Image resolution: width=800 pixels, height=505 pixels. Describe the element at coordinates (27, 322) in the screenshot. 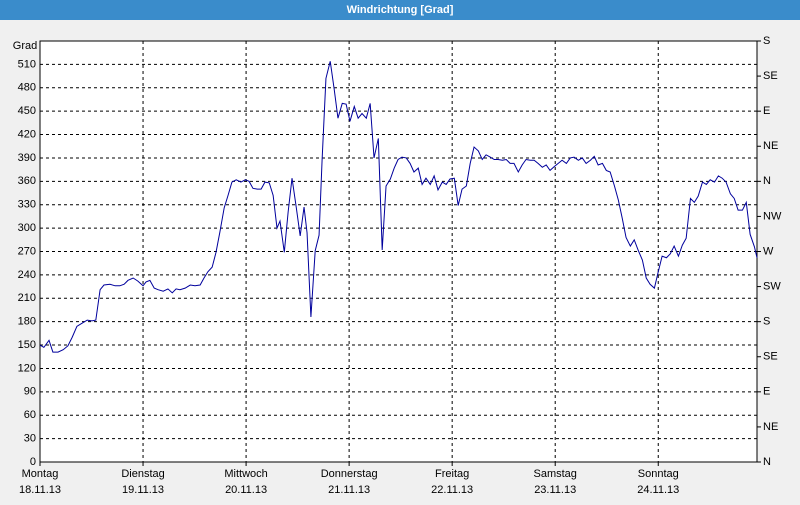

I see `y-tick-label: 180` at that location.